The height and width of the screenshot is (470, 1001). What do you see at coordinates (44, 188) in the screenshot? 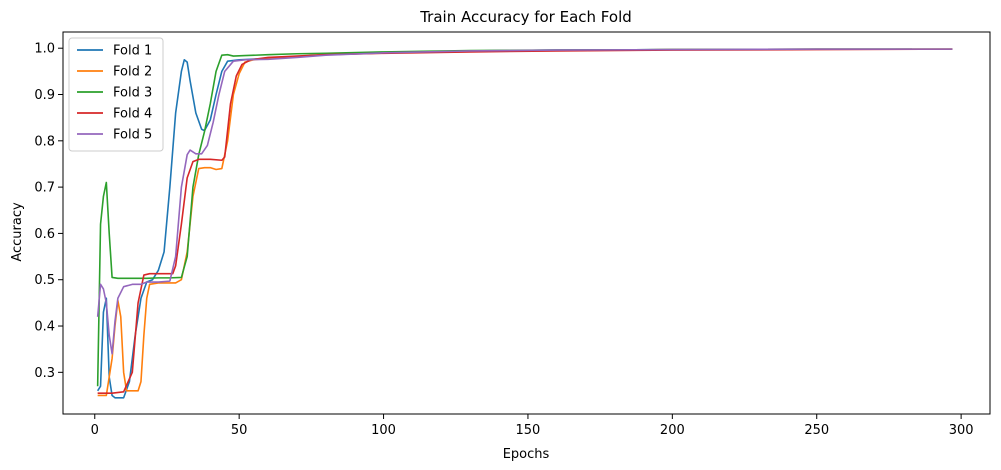
I see `y-tick-label: 0.7` at bounding box center [44, 188].